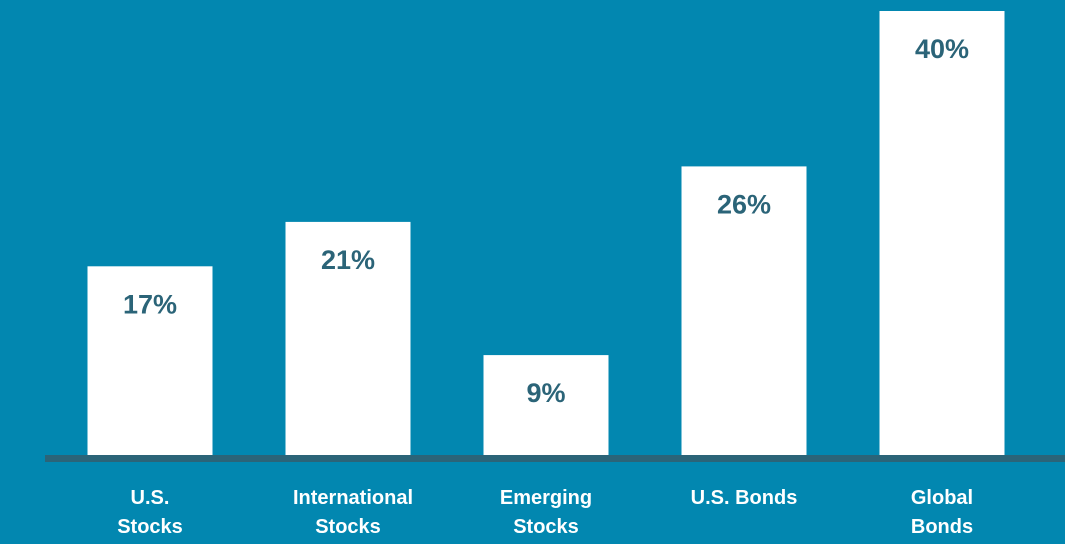 This screenshot has width=1065, height=544. Describe the element at coordinates (744, 205) in the screenshot. I see `value-label: 26%` at that location.